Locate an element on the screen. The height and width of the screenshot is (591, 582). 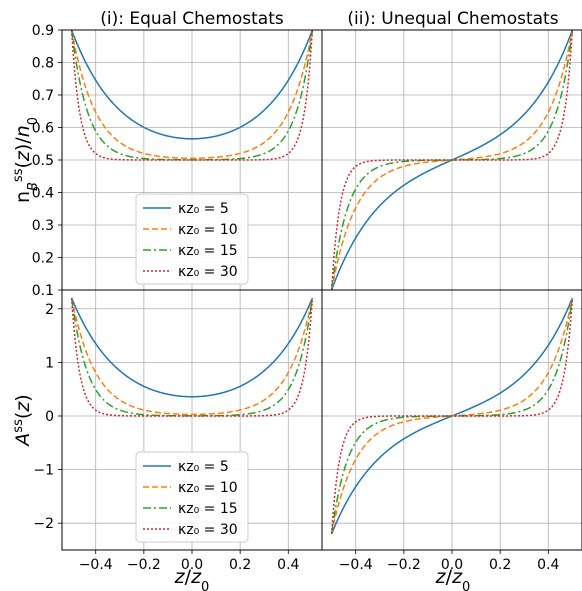
y-tick-label: 0.4 is located at coordinates (43, 194).